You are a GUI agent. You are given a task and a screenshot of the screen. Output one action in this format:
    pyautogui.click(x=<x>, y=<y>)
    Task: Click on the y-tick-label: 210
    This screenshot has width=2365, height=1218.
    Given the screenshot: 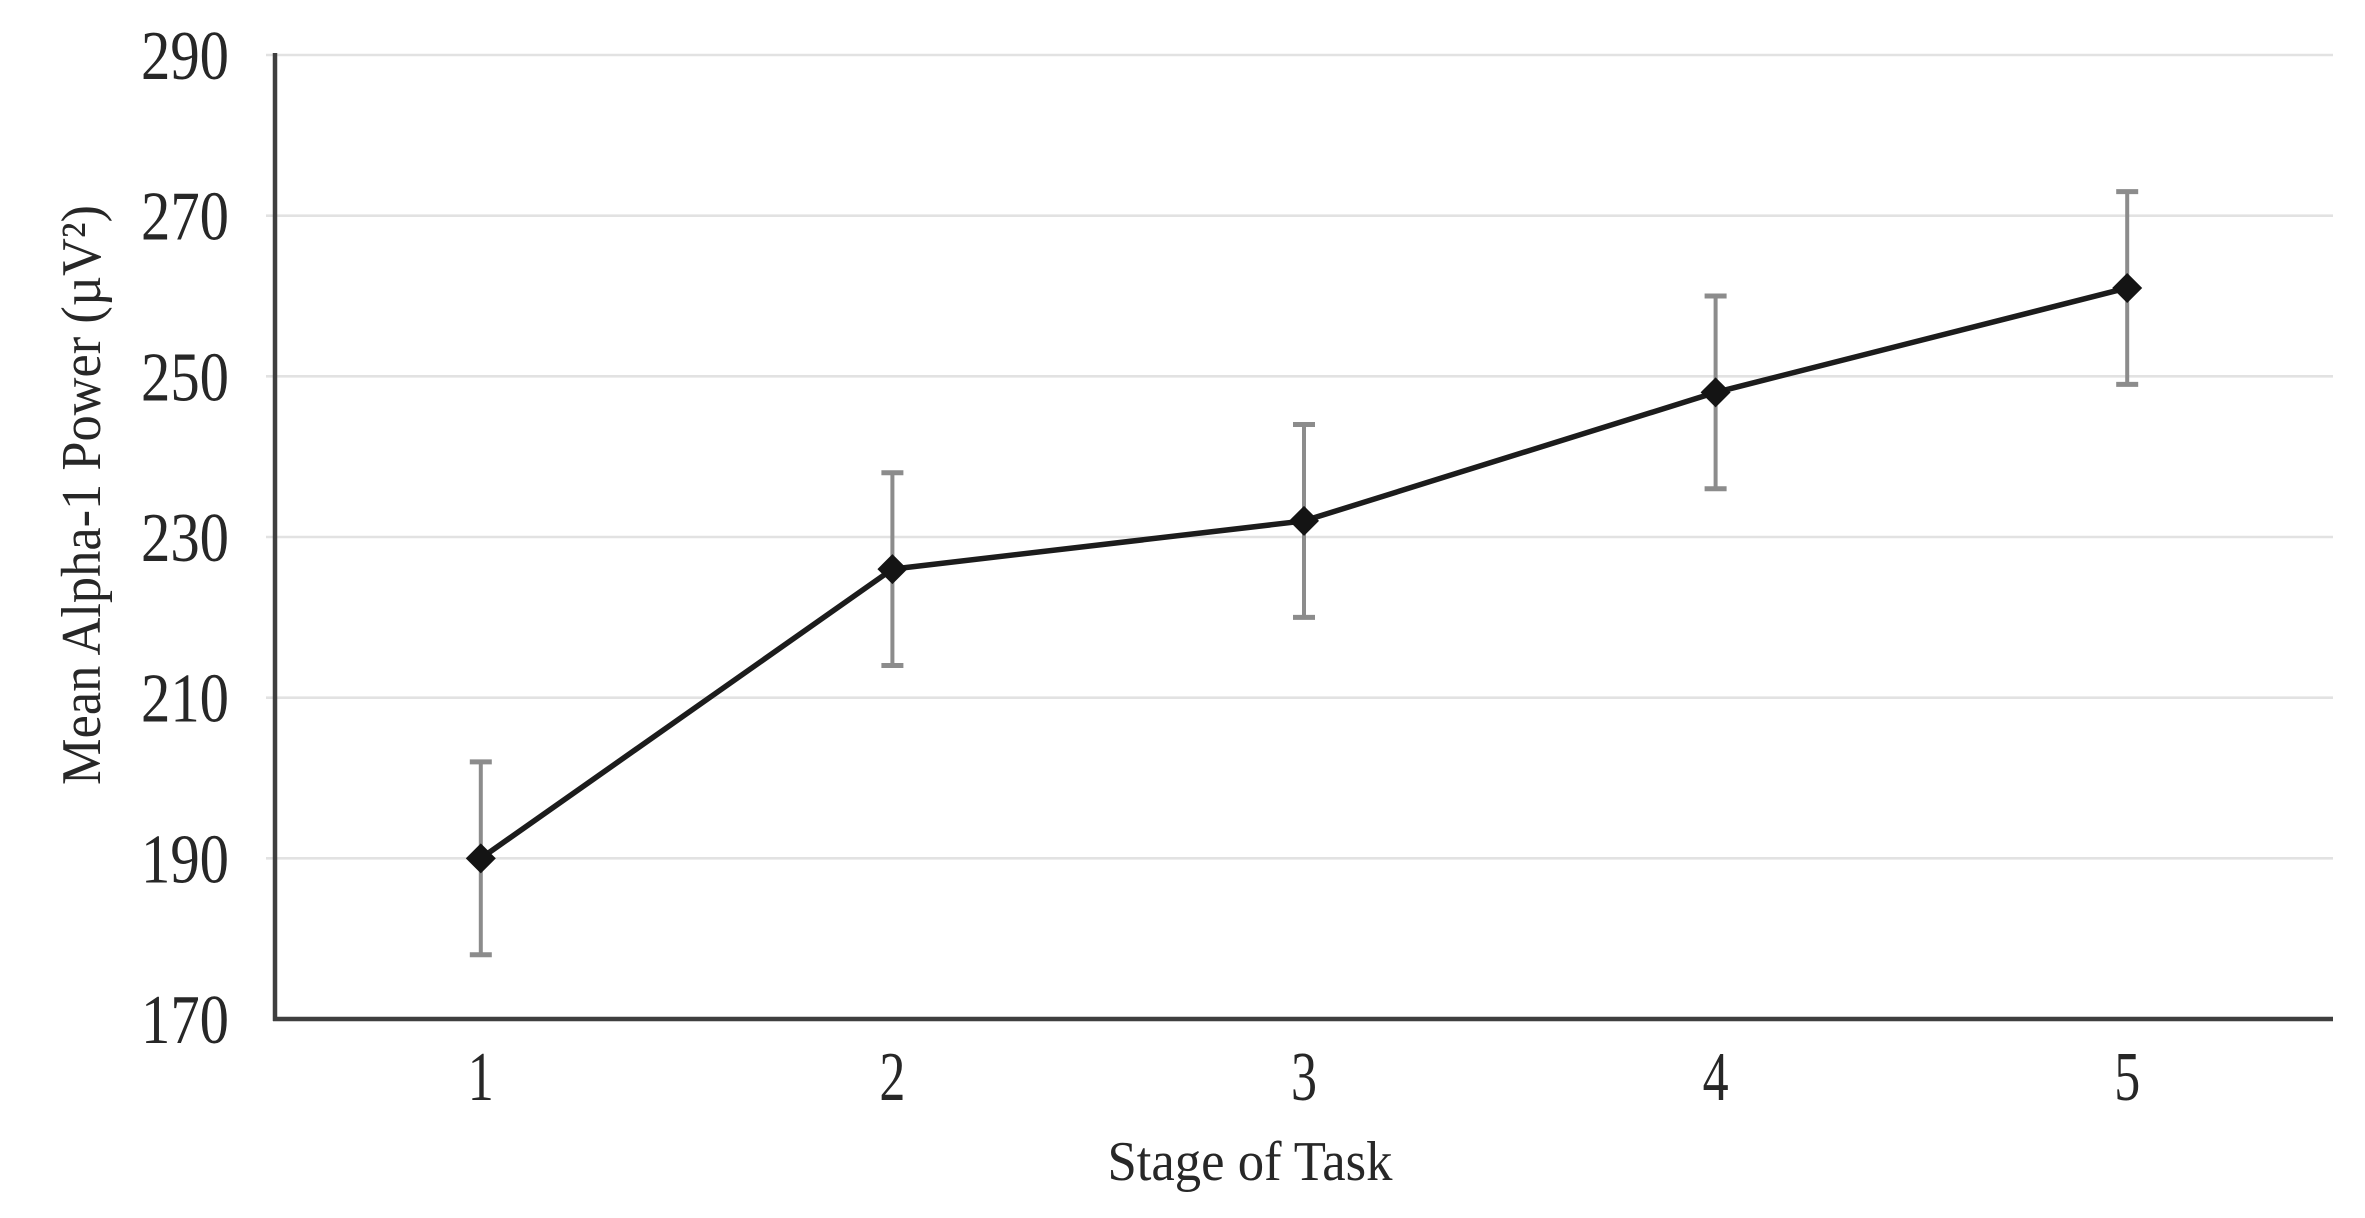 What is the action you would take?
    pyautogui.click(x=185, y=699)
    